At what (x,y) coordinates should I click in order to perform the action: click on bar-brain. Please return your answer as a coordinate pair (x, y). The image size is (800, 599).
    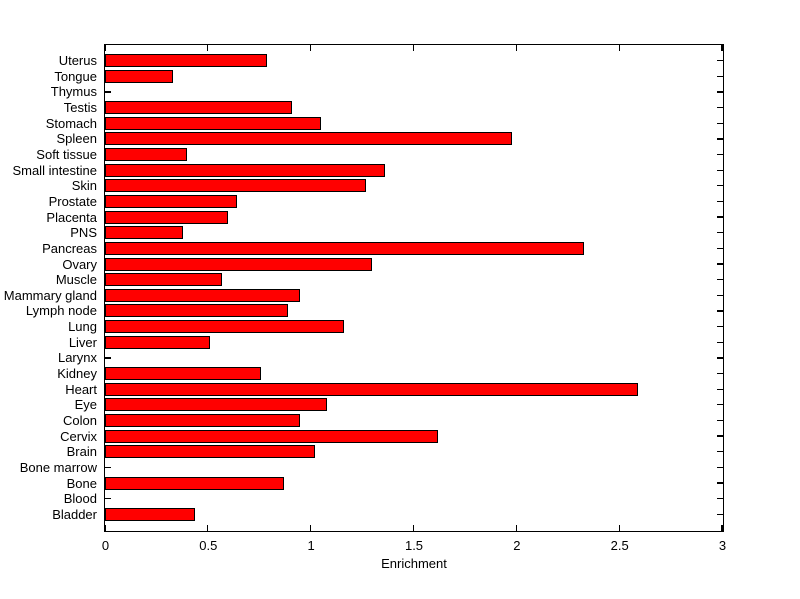
    Looking at the image, I should click on (210, 452).